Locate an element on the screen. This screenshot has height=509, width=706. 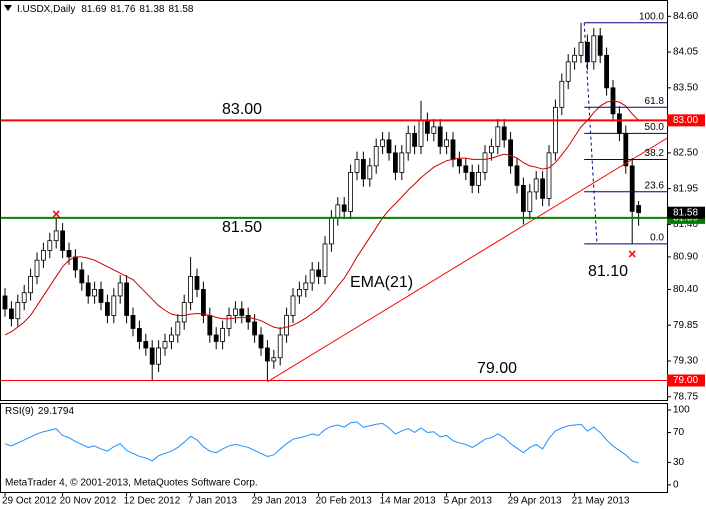
level-price-box is located at coordinates (686, 120).